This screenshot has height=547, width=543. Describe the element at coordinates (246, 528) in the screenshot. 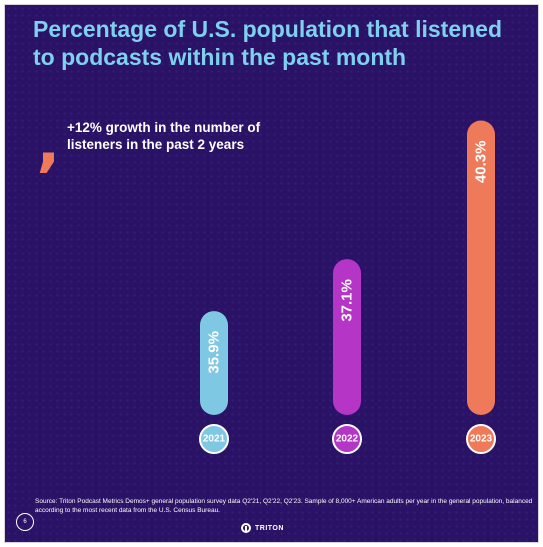

I see `triton-logo-icon` at that location.